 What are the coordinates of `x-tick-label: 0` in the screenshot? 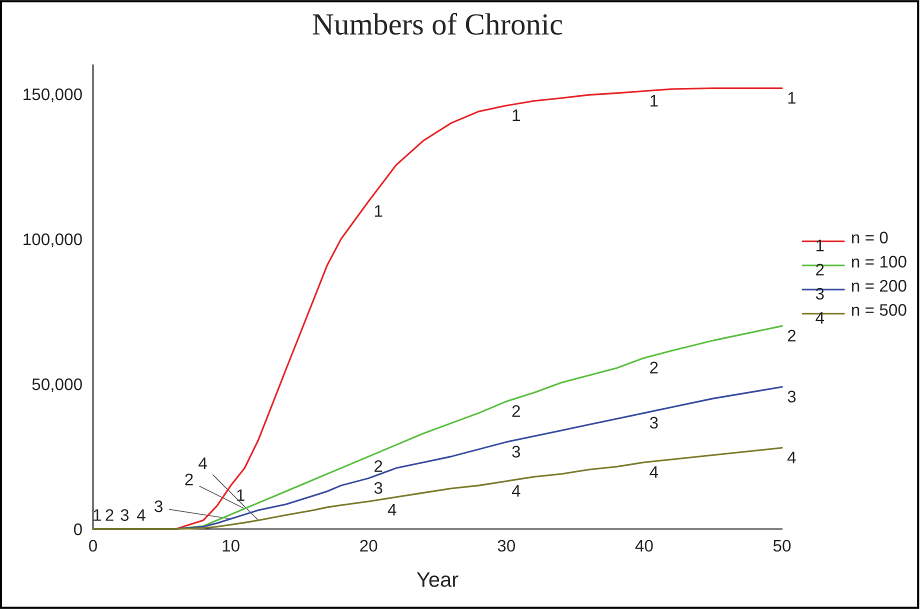 It's located at (93, 546).